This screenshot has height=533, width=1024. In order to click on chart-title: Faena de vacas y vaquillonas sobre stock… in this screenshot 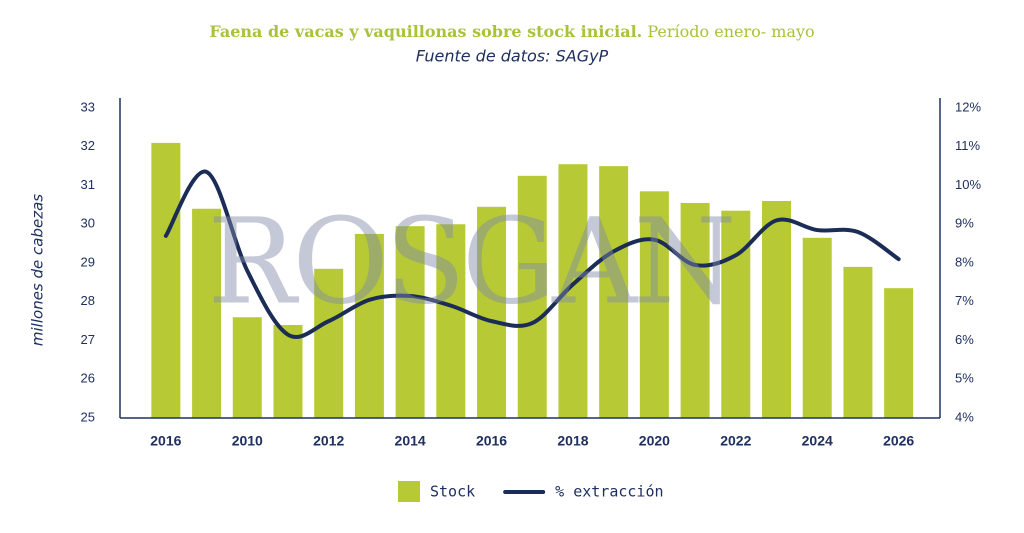, I will do `click(511, 31)`.